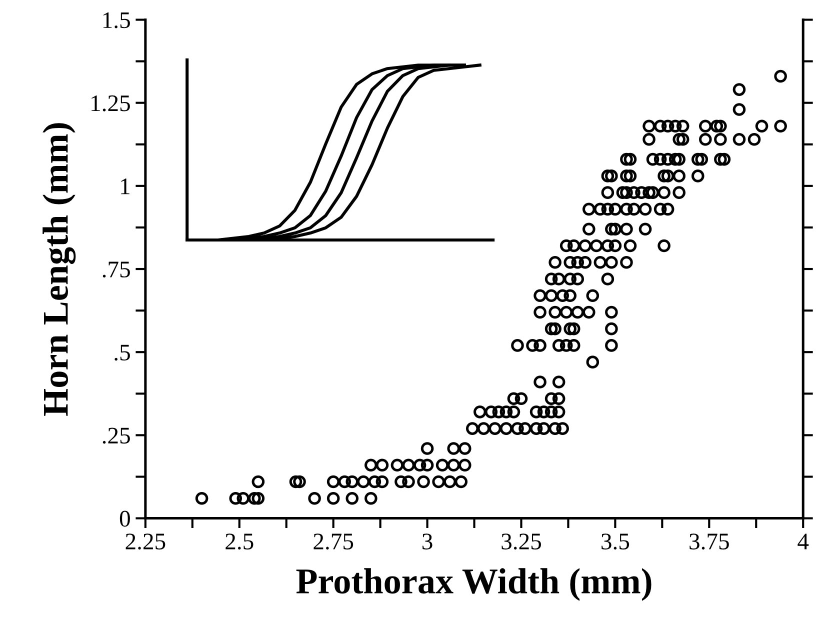  I want to click on x-tick-label: 2.75, so click(334, 542).